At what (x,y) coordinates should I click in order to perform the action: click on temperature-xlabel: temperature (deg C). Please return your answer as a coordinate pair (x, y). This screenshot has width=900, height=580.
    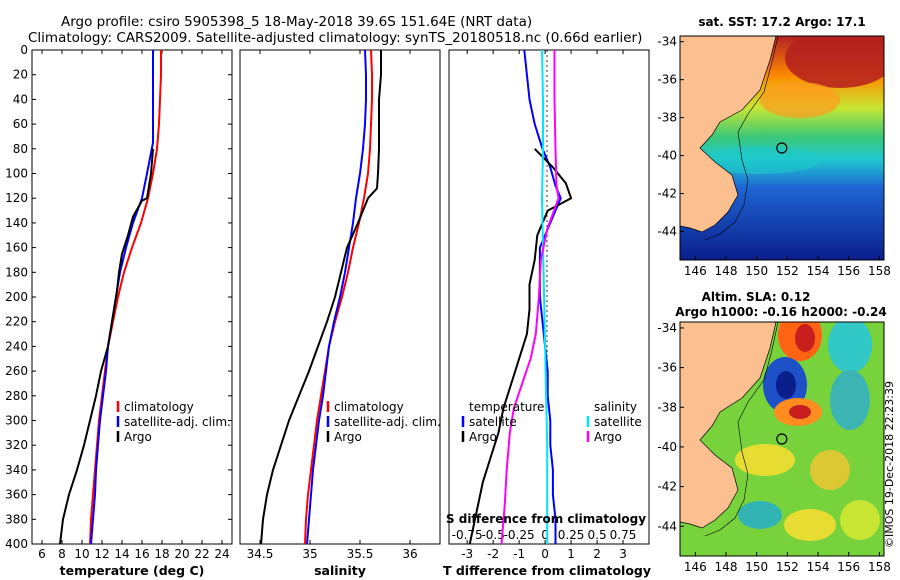
    Looking at the image, I should click on (132, 570).